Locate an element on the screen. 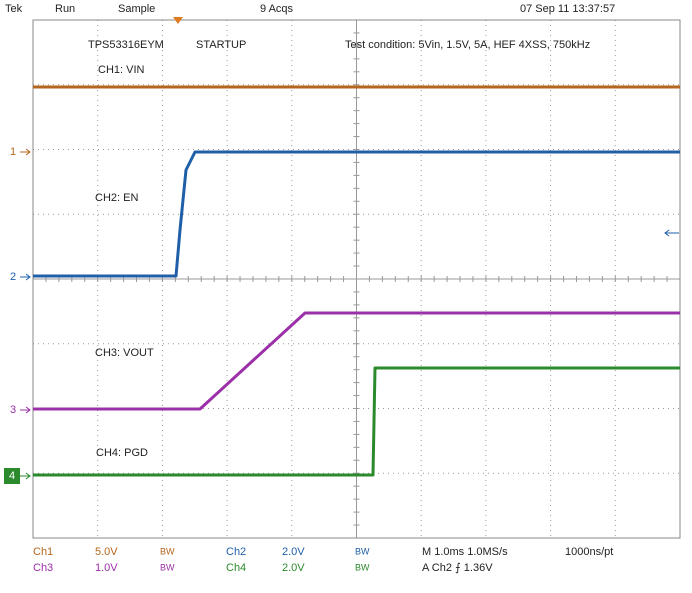 The image size is (692, 593). channel-name: Ch1 is located at coordinates (43, 552).